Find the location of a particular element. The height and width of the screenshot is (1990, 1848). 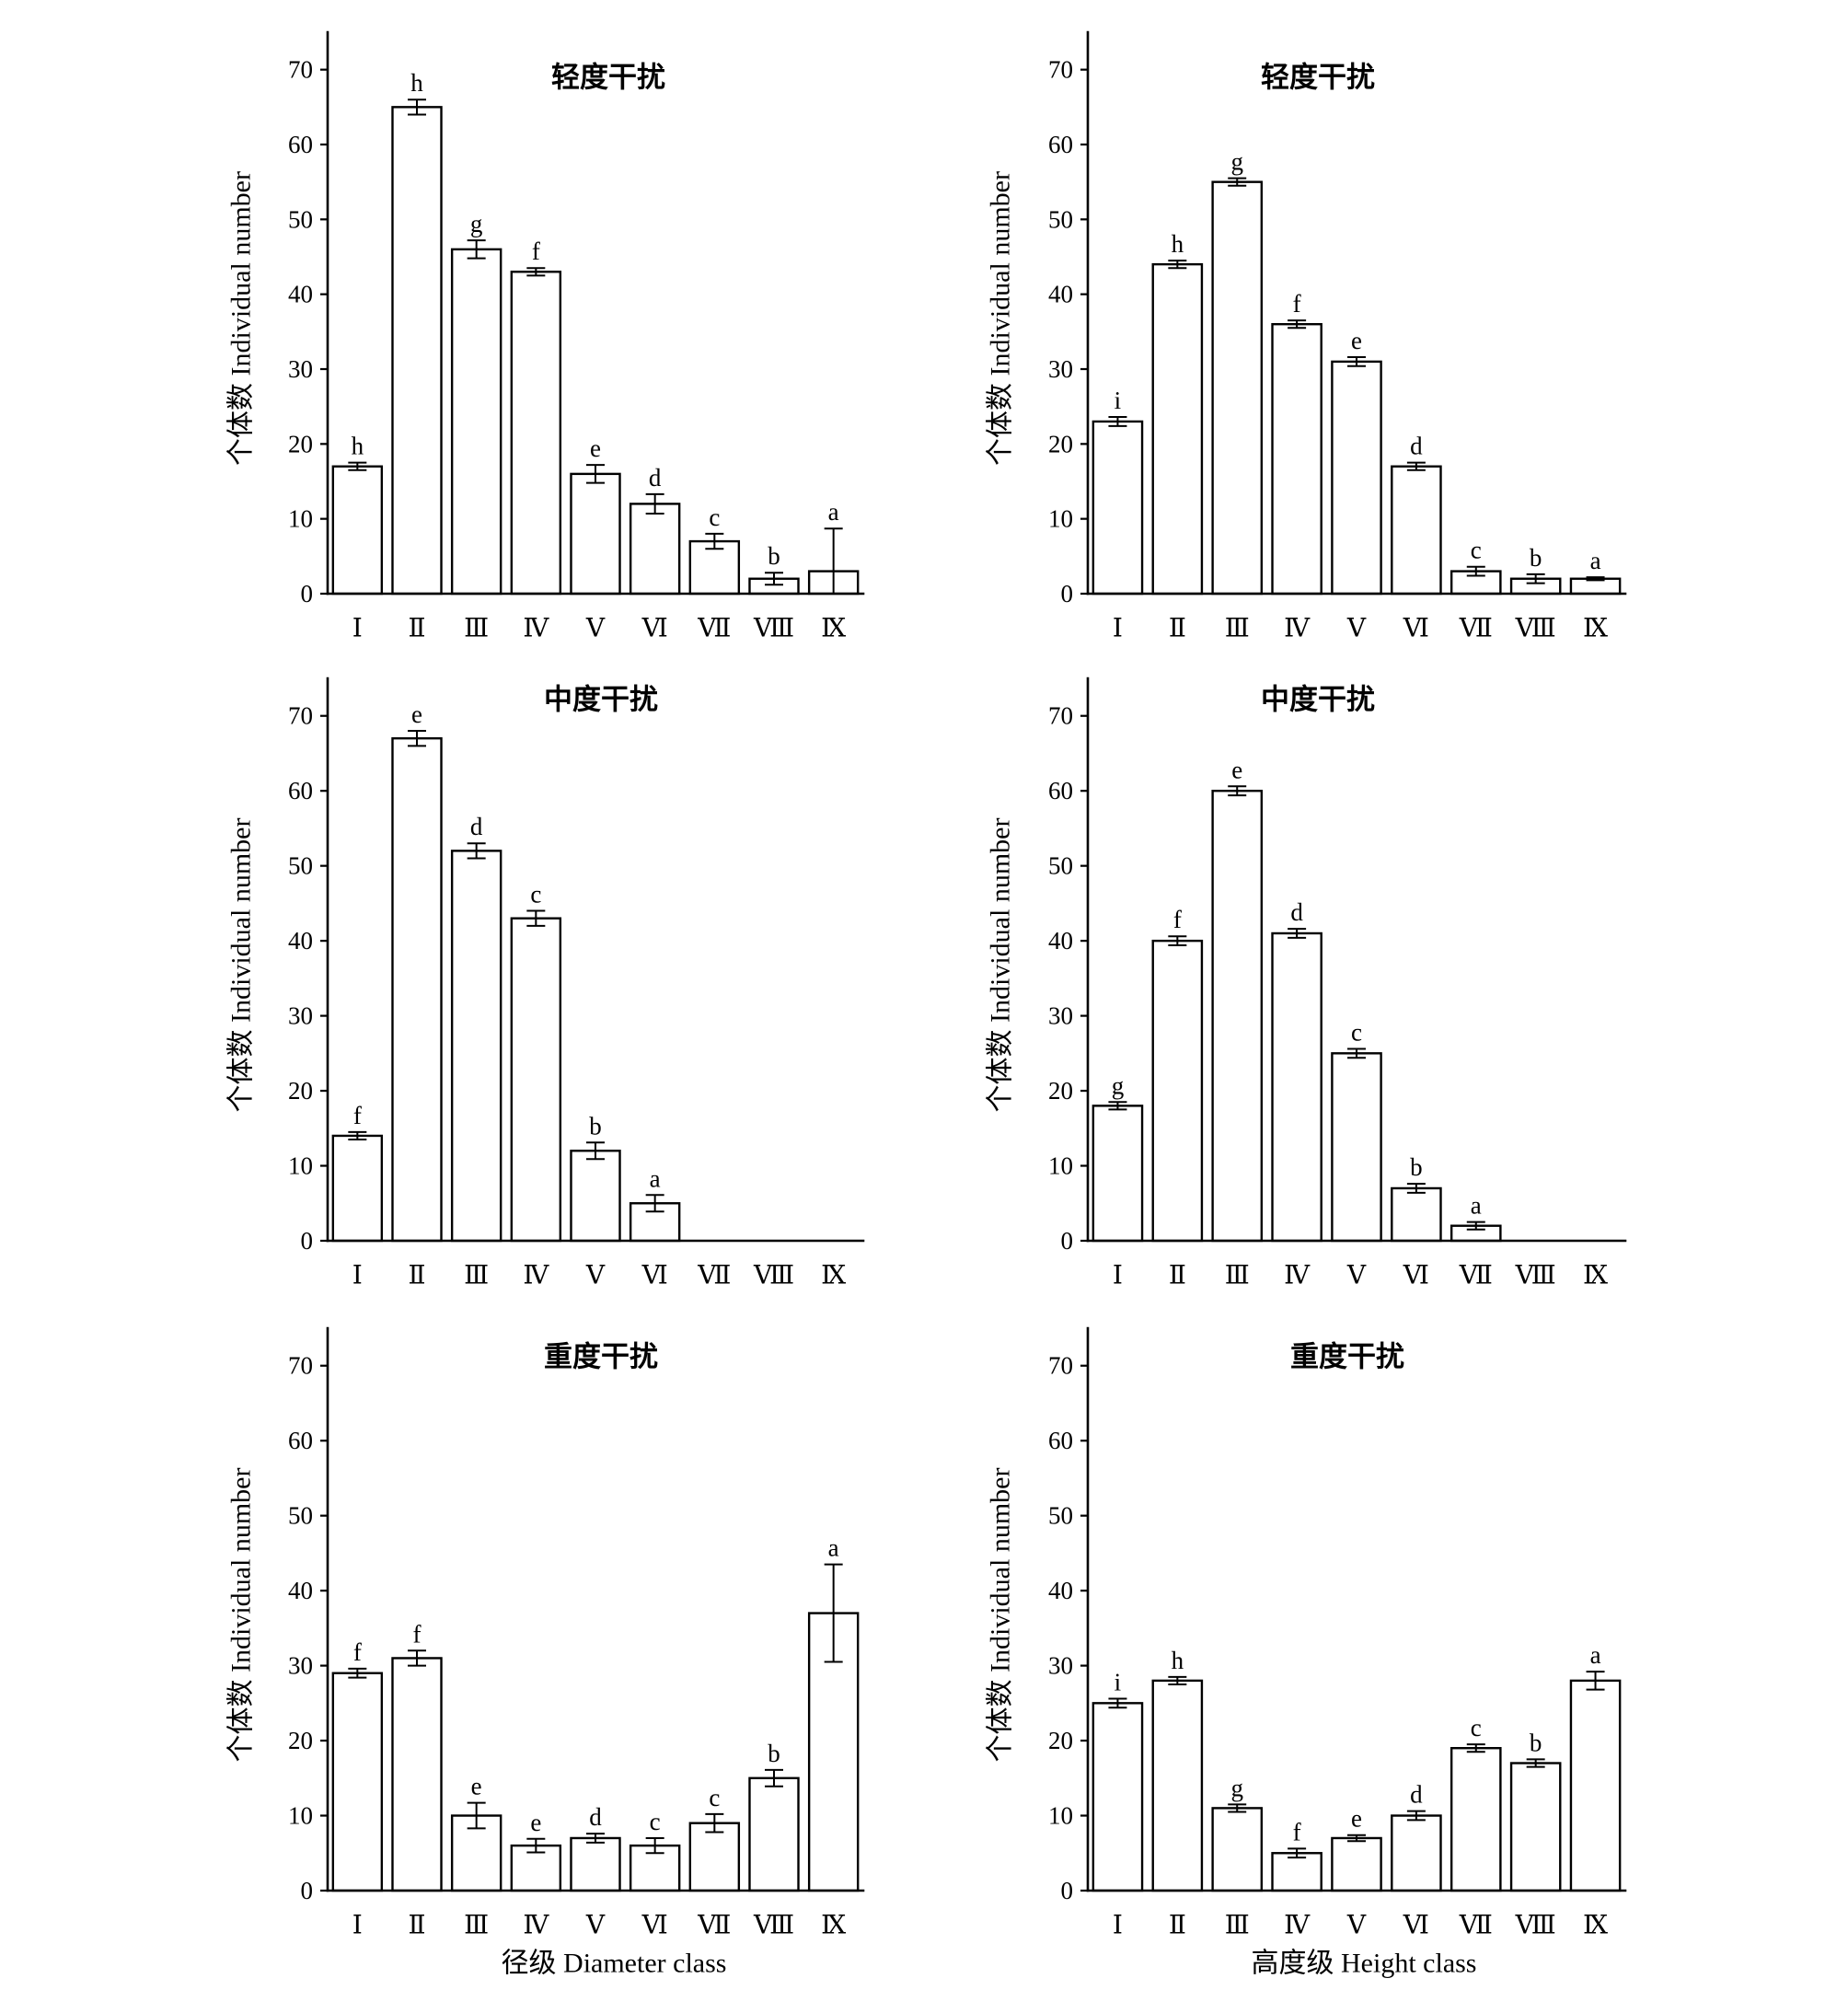

significance-letter: h is located at coordinates (1178, 1660).